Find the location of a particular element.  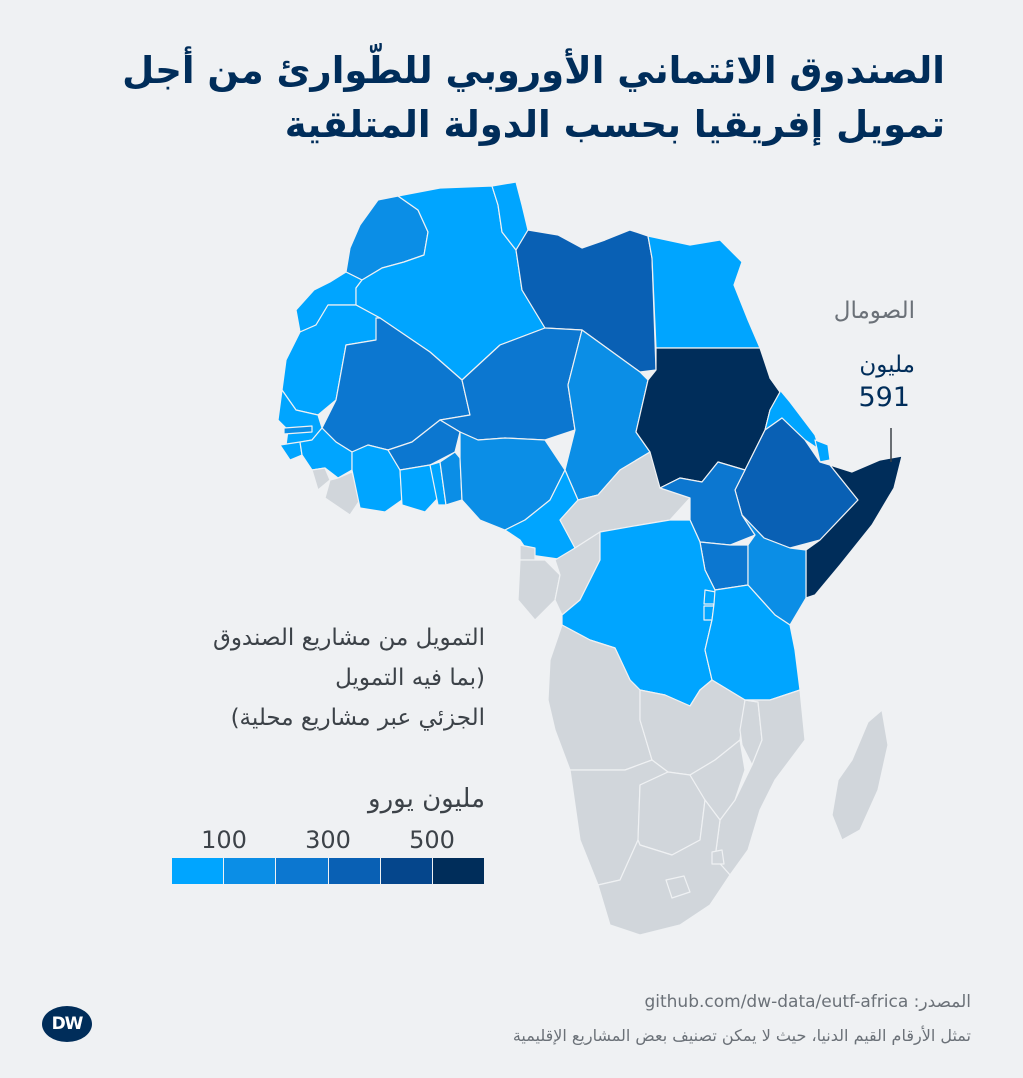

country-sierra-leone is located at coordinates (321, 479).